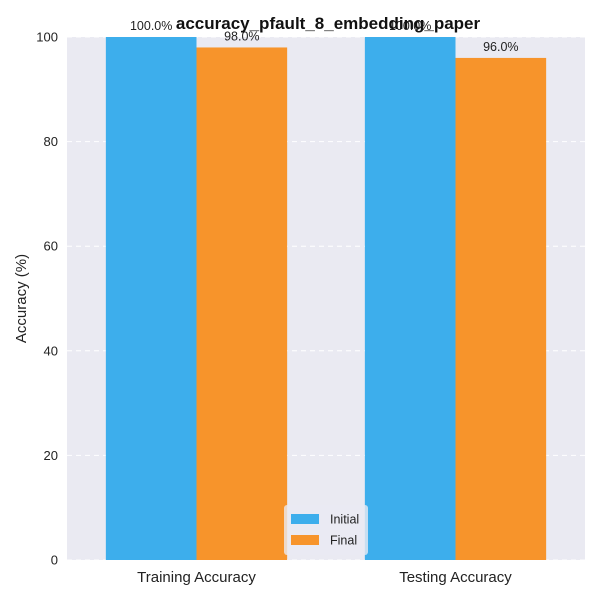  I want to click on chart-title: accuracy_pfault_8_embedding_paper, so click(328, 23).